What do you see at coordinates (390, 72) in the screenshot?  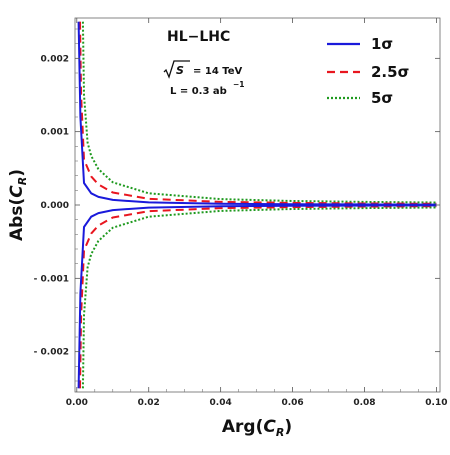 I see `legend-label-2p5sigma: 2.5σ` at bounding box center [390, 72].